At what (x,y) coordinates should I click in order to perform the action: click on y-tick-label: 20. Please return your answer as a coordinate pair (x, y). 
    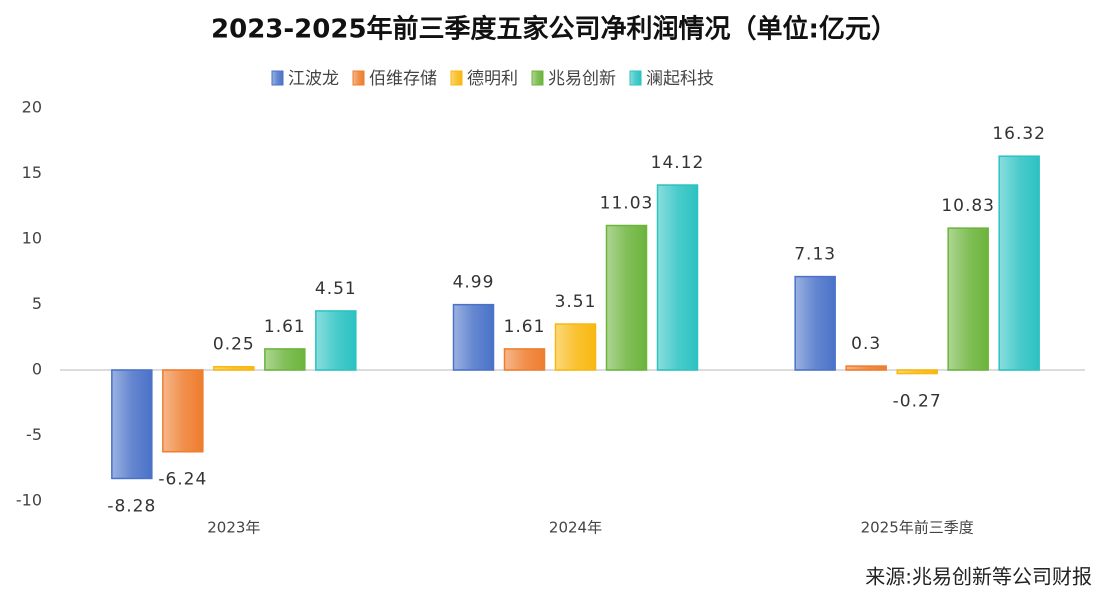
    Looking at the image, I should click on (32, 107).